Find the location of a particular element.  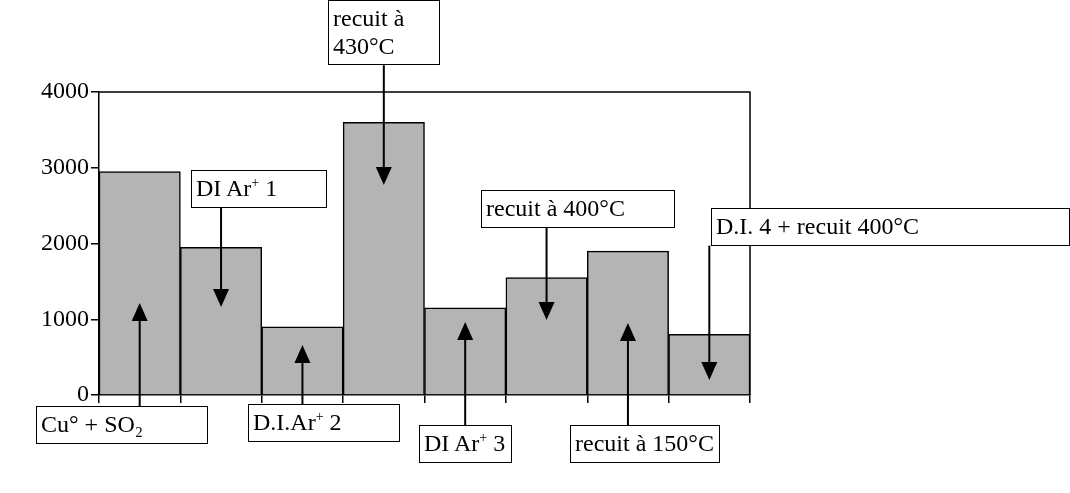

text-box: recuit à 150°C is located at coordinates (645, 444).